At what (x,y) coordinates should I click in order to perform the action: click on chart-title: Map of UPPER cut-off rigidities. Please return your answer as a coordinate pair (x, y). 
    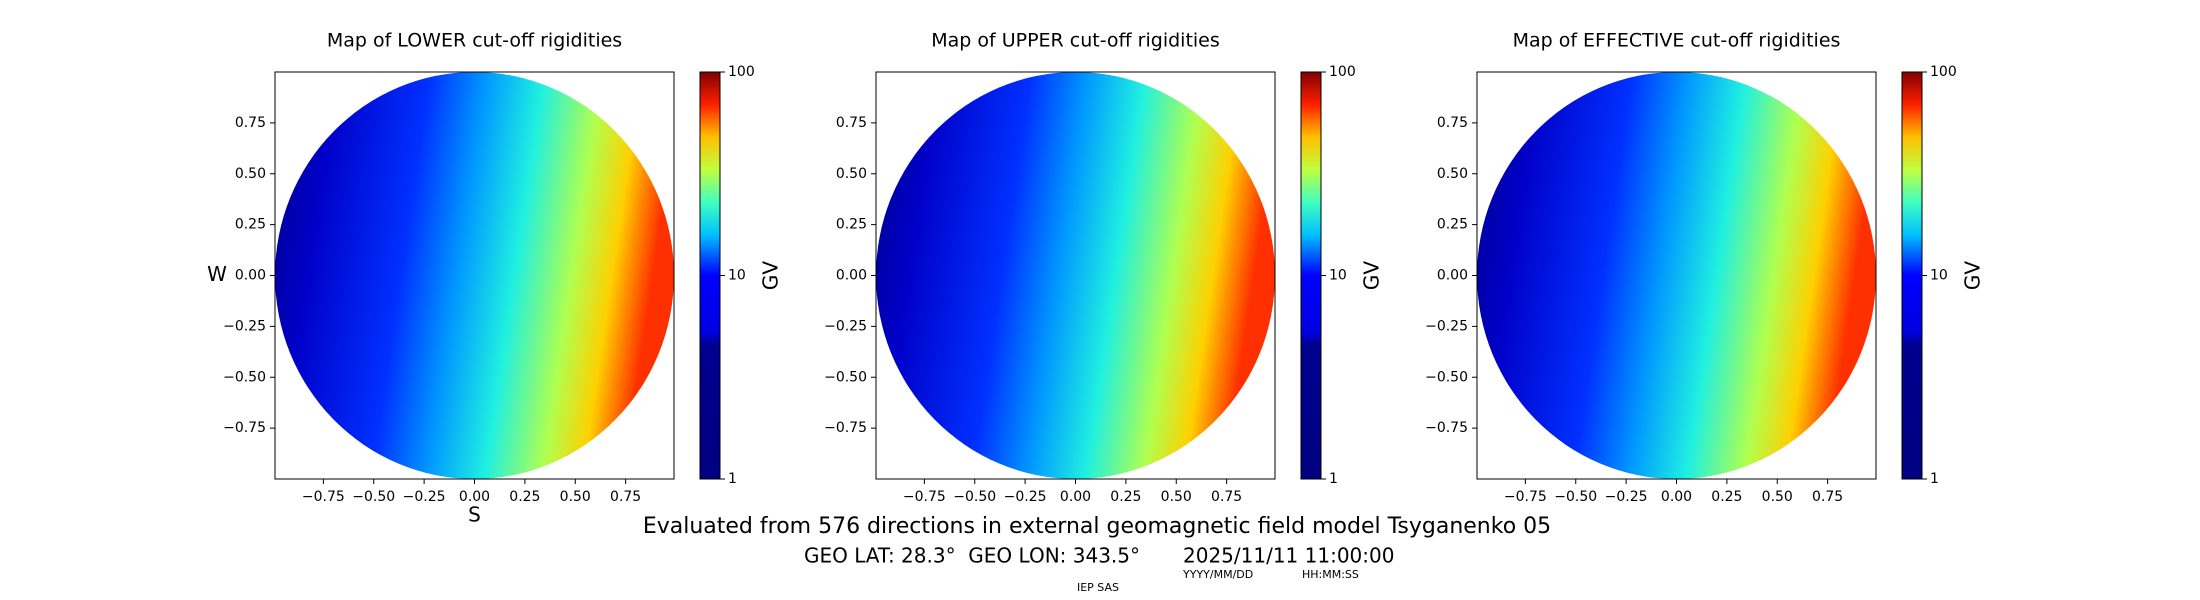
    Looking at the image, I should click on (1075, 41).